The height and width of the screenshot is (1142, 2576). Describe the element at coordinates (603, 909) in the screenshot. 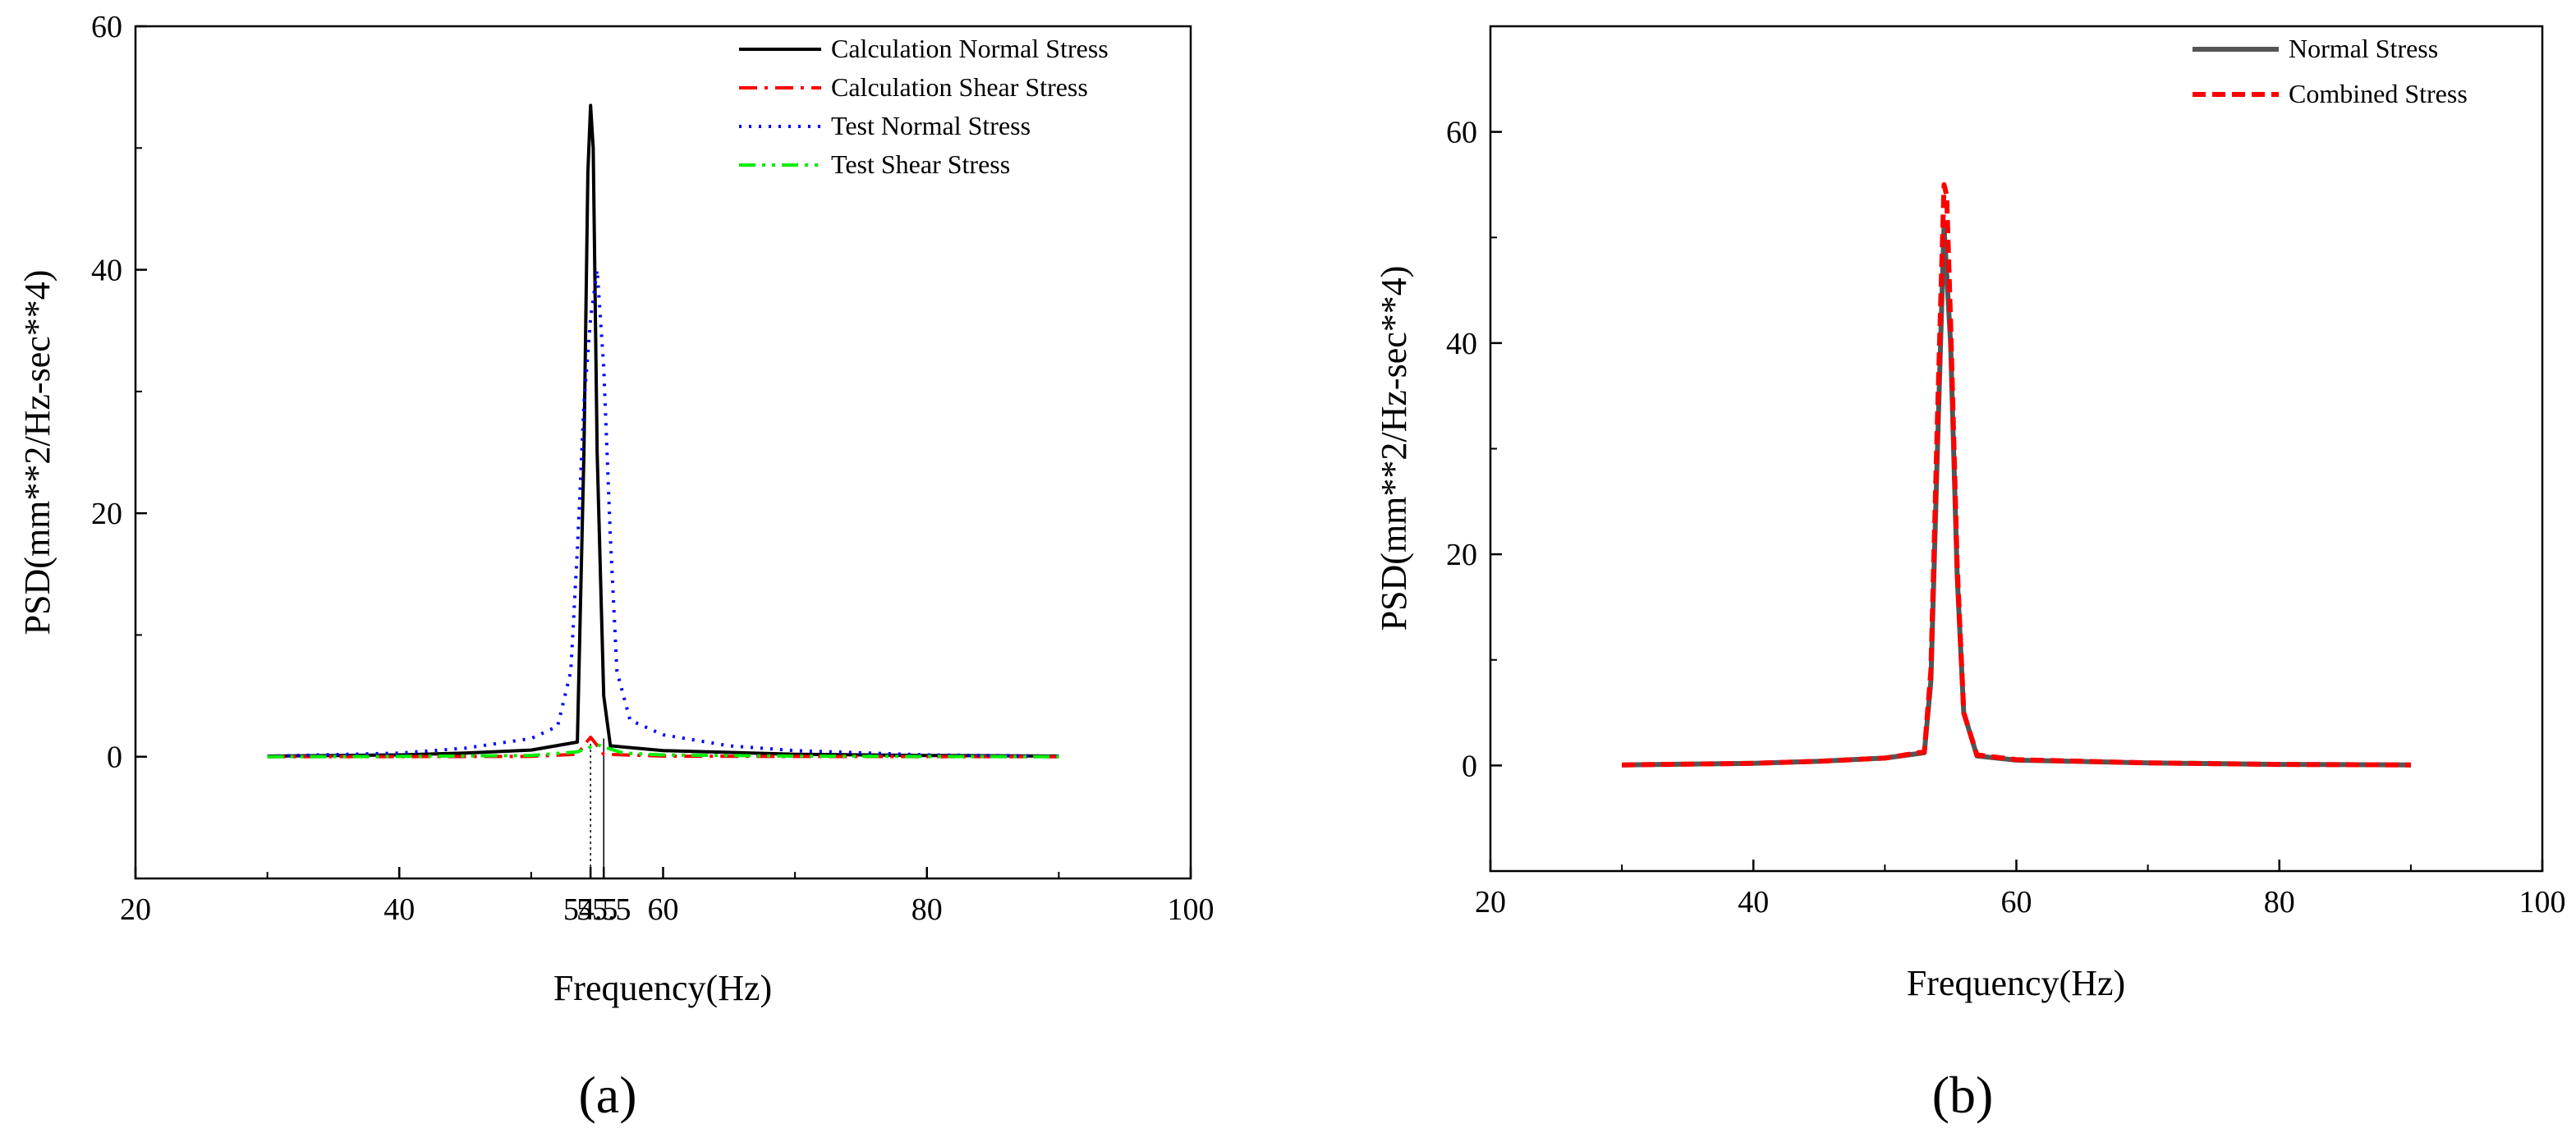

I see `x-tick-label: 55.5` at that location.